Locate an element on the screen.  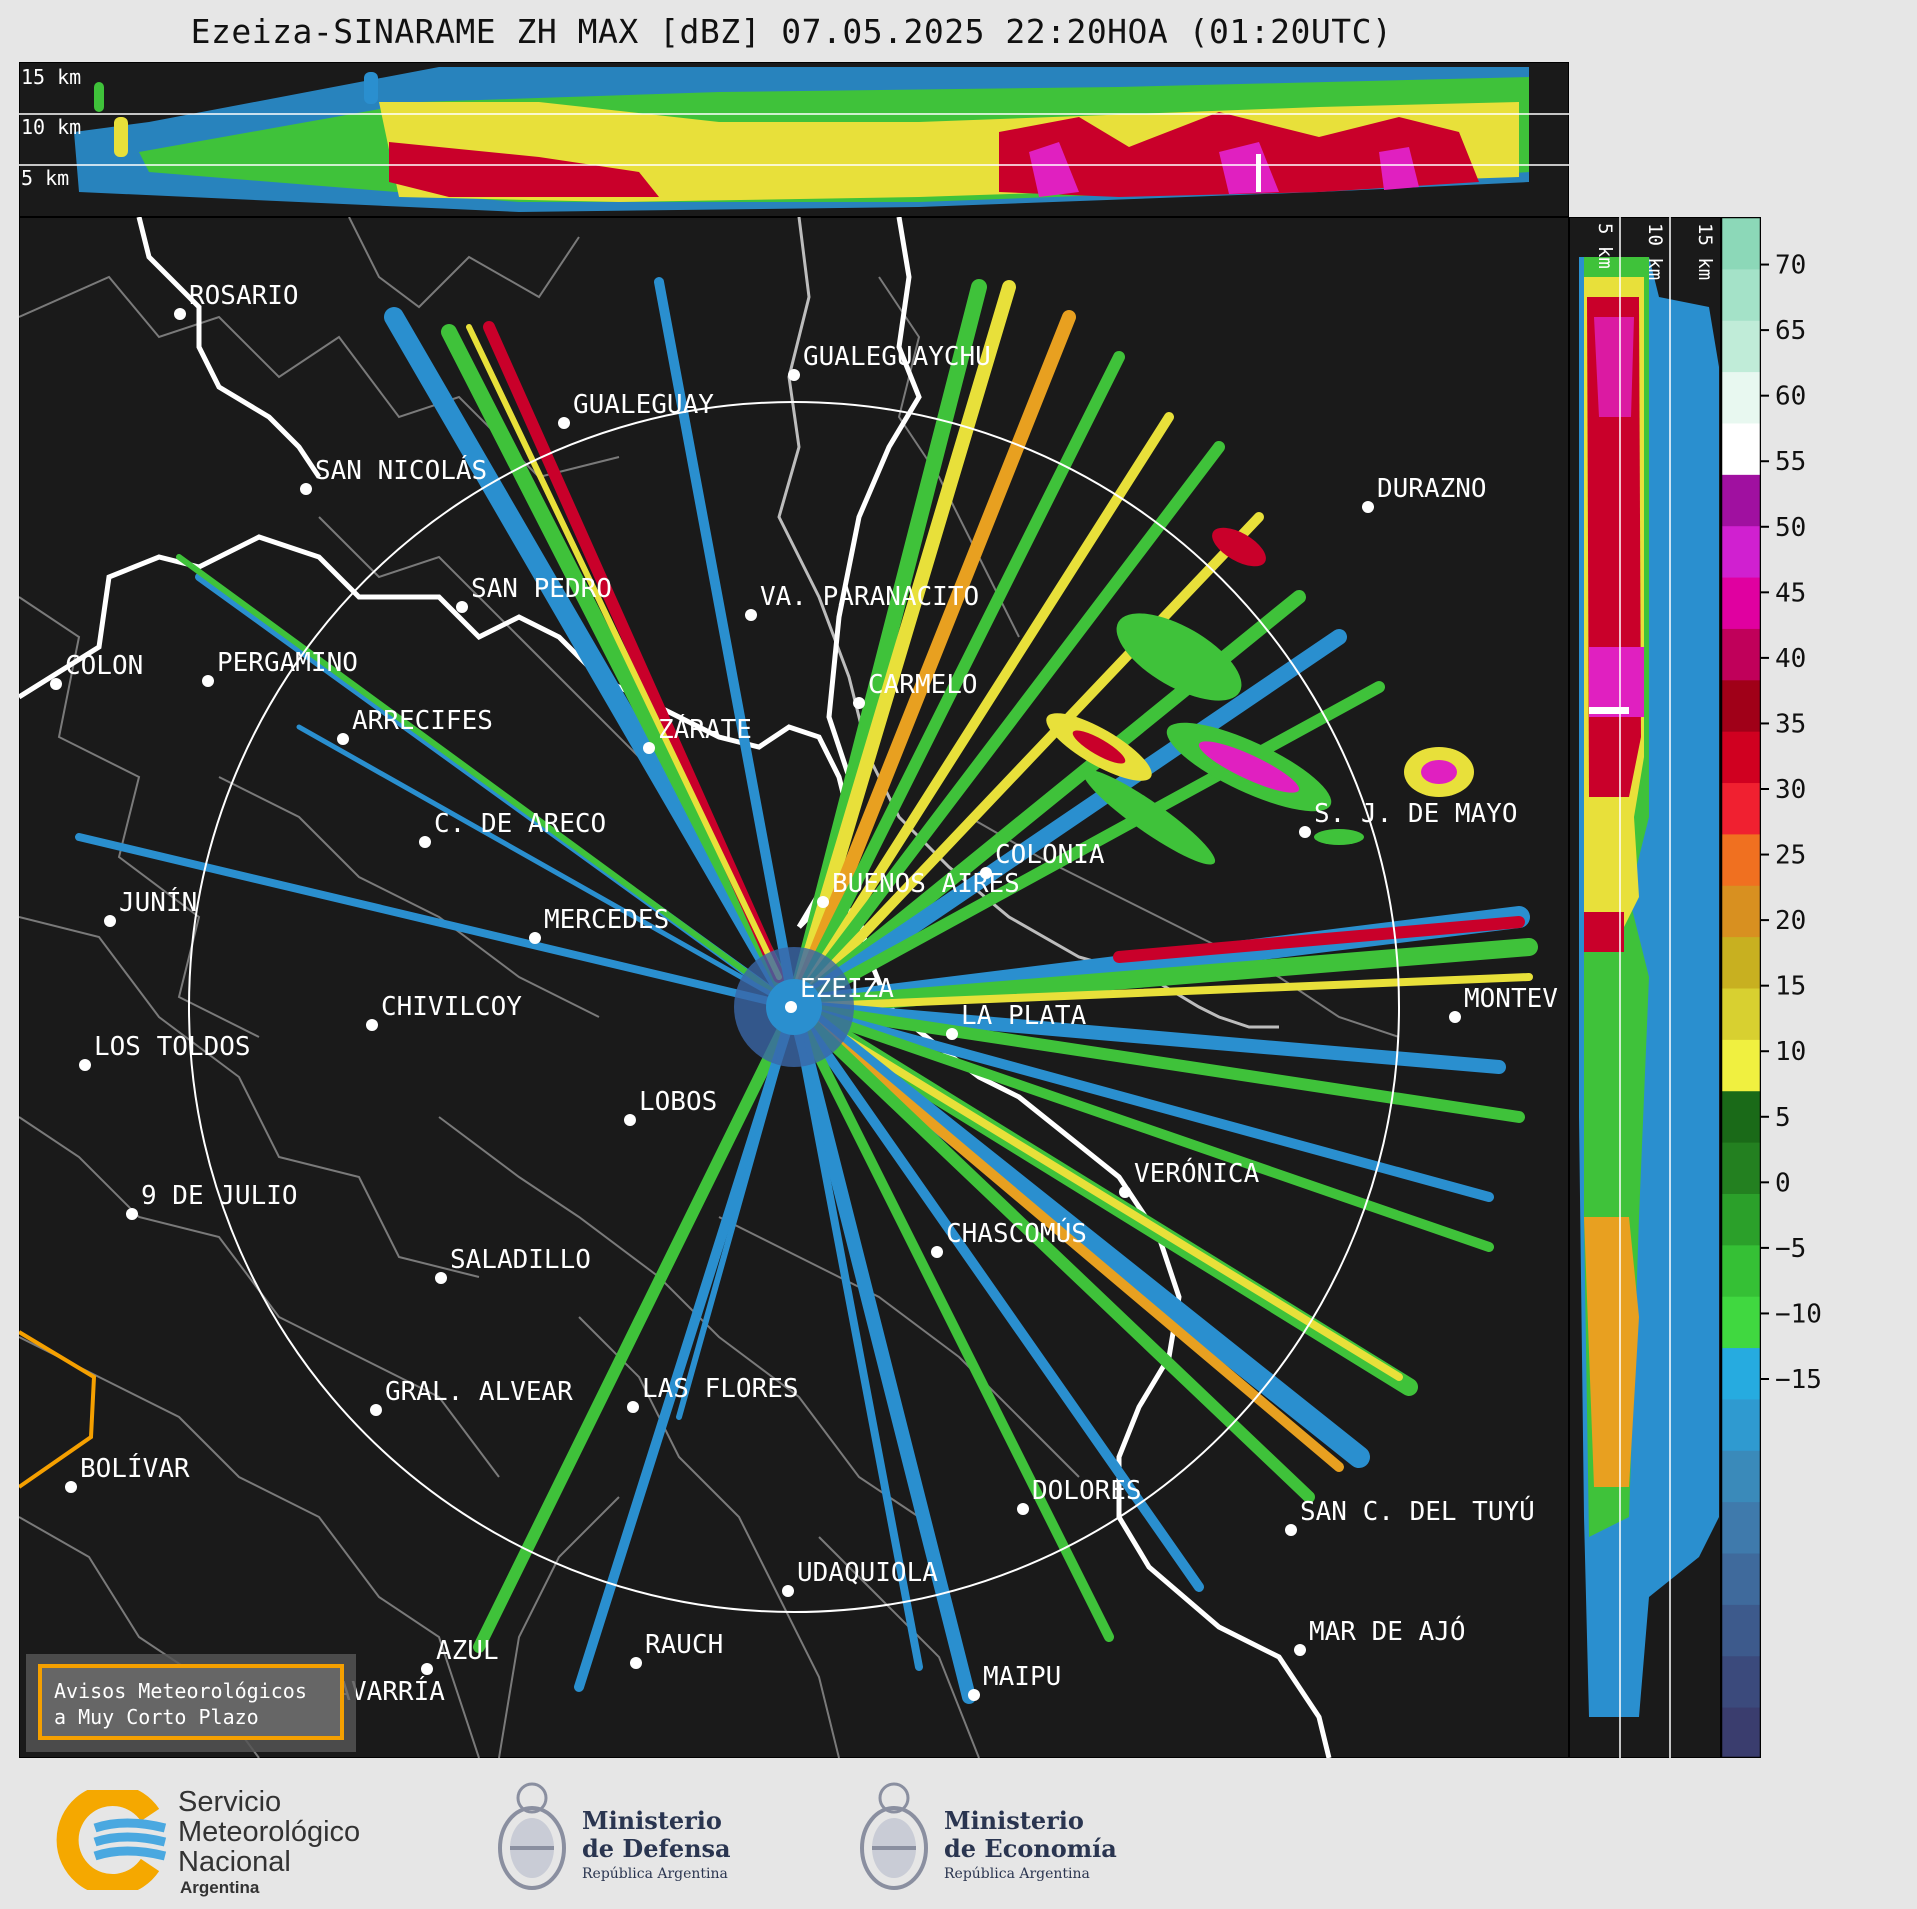
city-label: PERGAMINO is located at coordinates (287, 663).